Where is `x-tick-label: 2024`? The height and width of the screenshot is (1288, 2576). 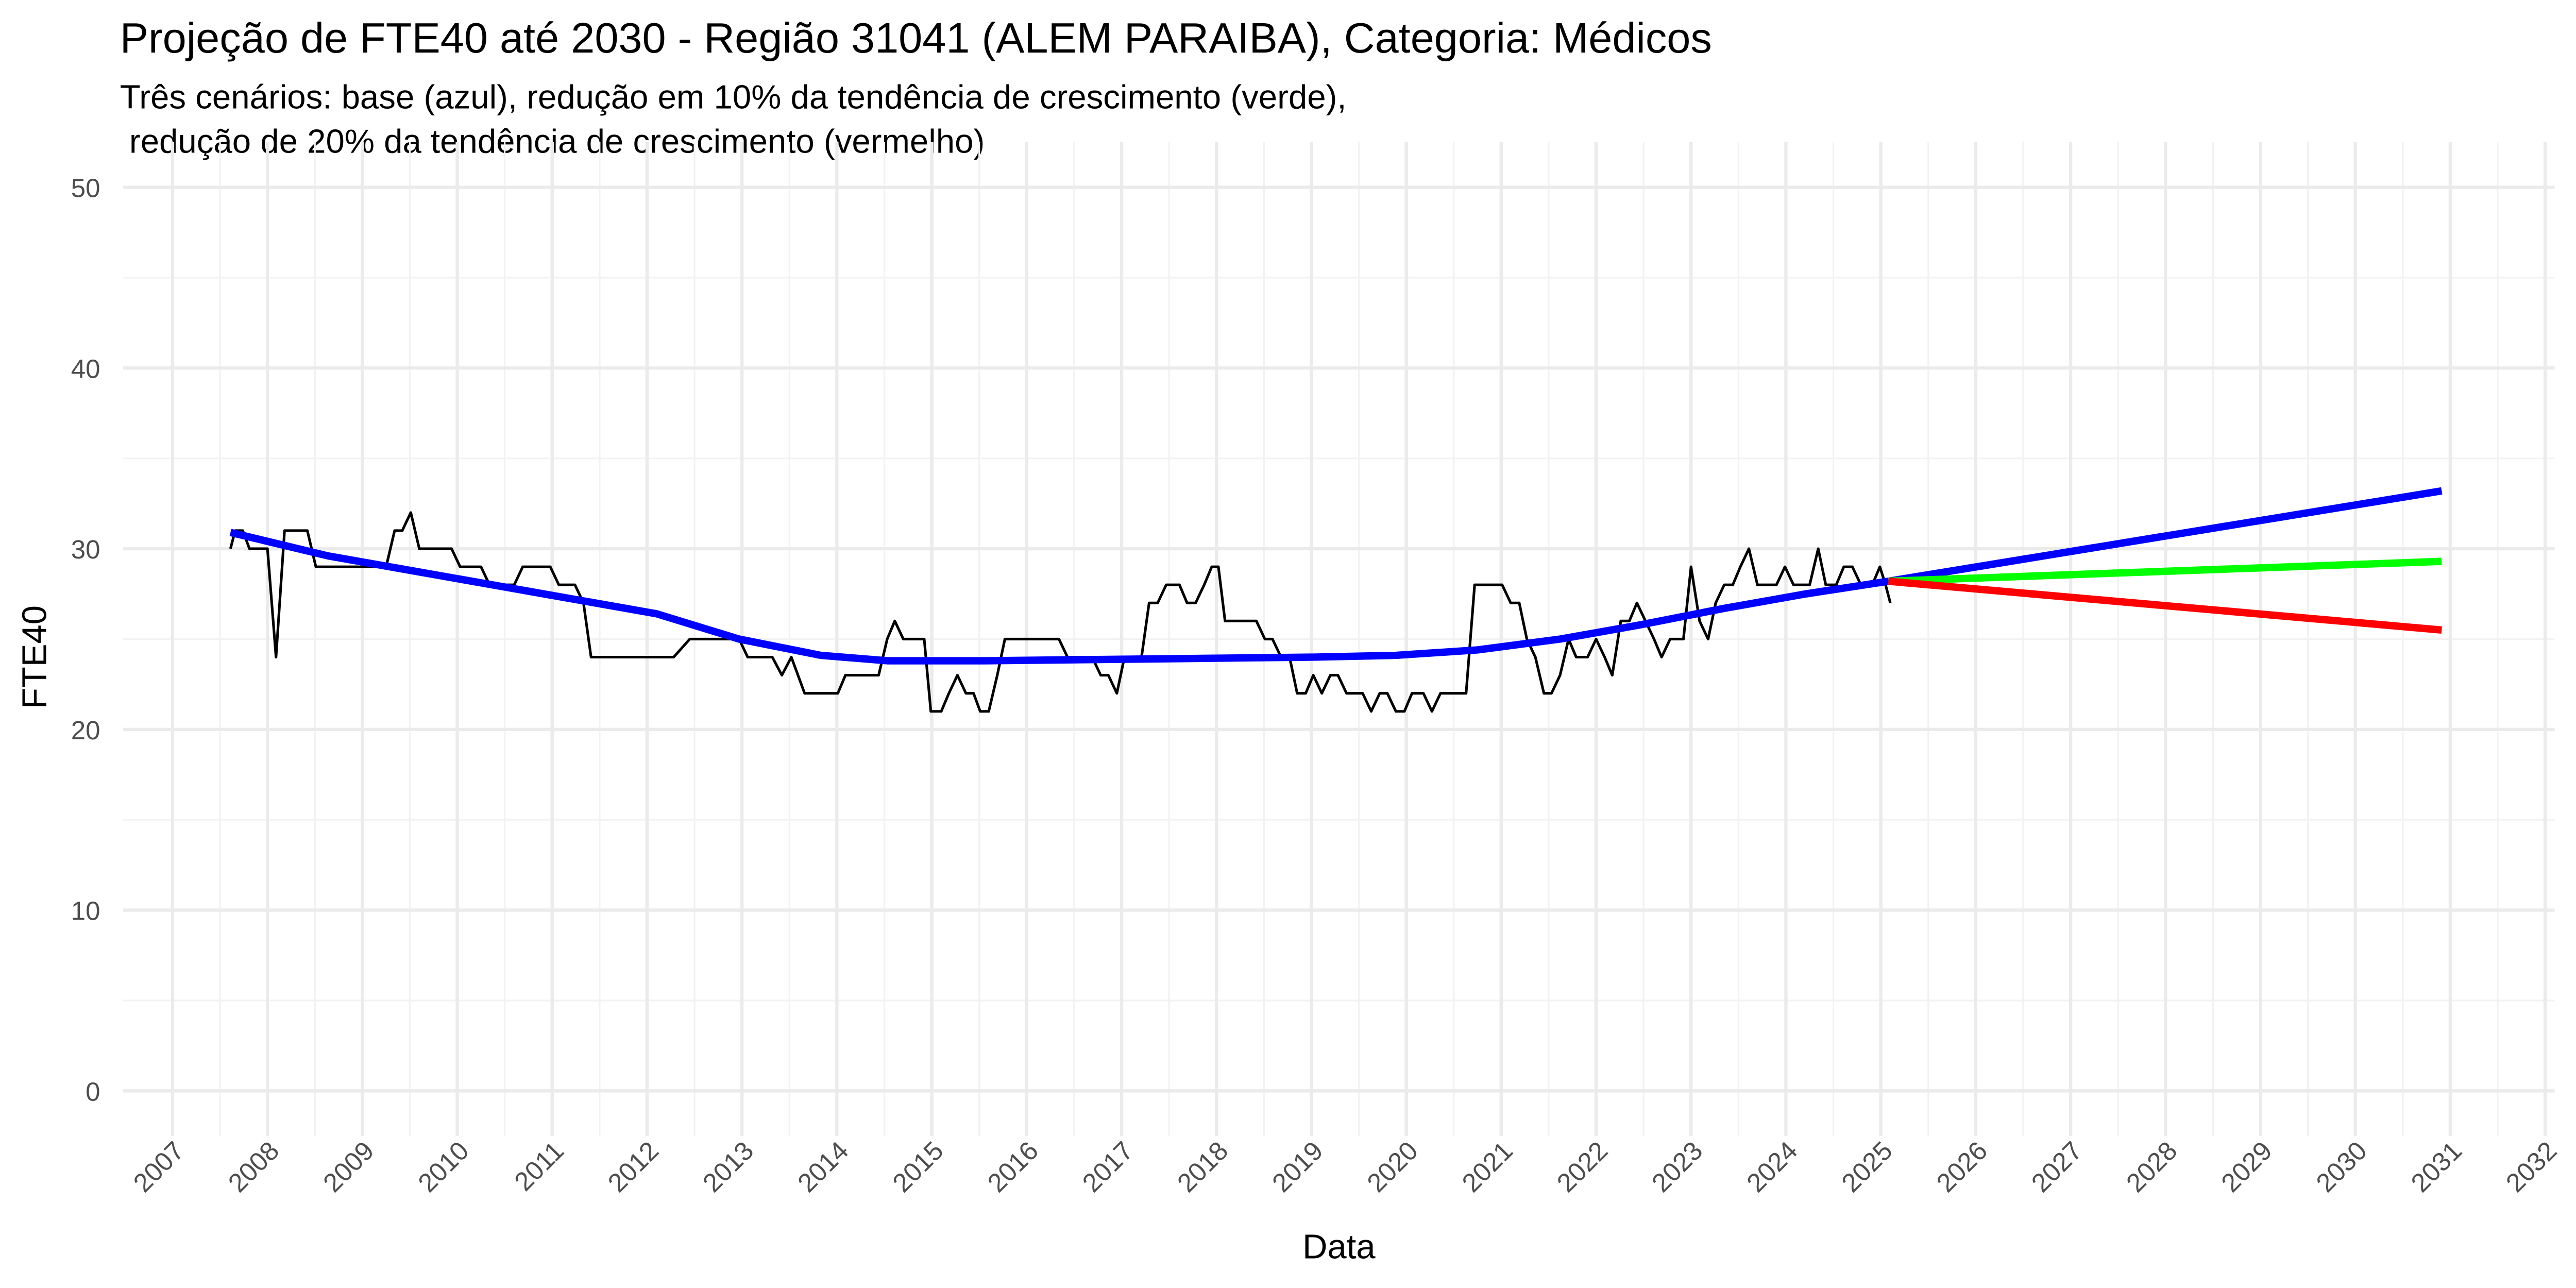
x-tick-label: 2024 is located at coordinates (1772, 1167).